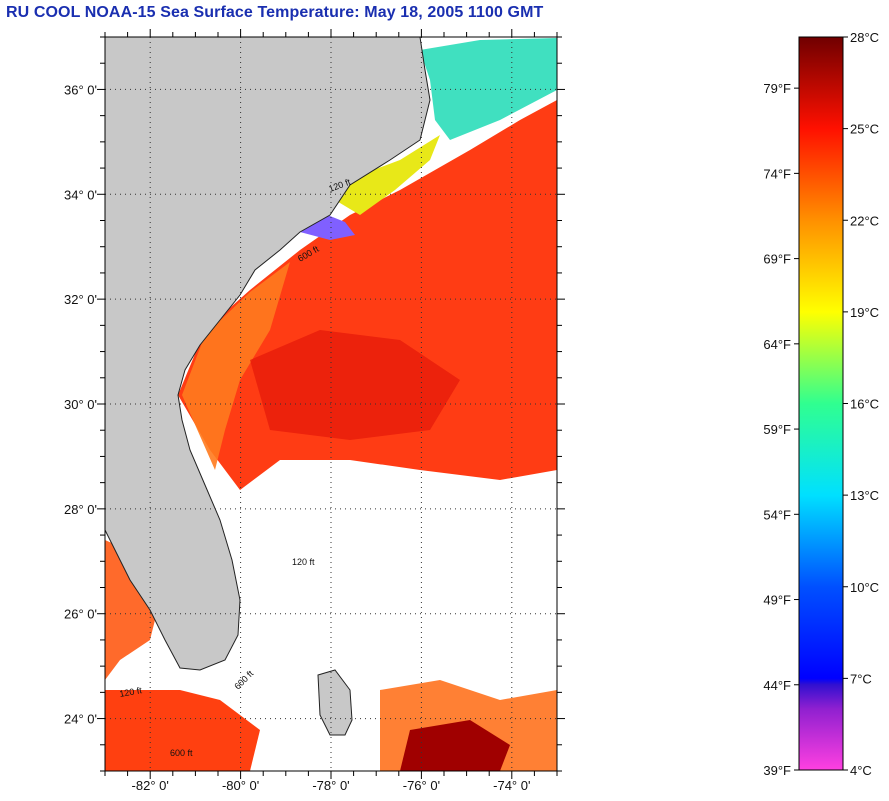 This screenshot has width=889, height=801. I want to click on lat-tick-label: 34° 0', so click(80, 194).